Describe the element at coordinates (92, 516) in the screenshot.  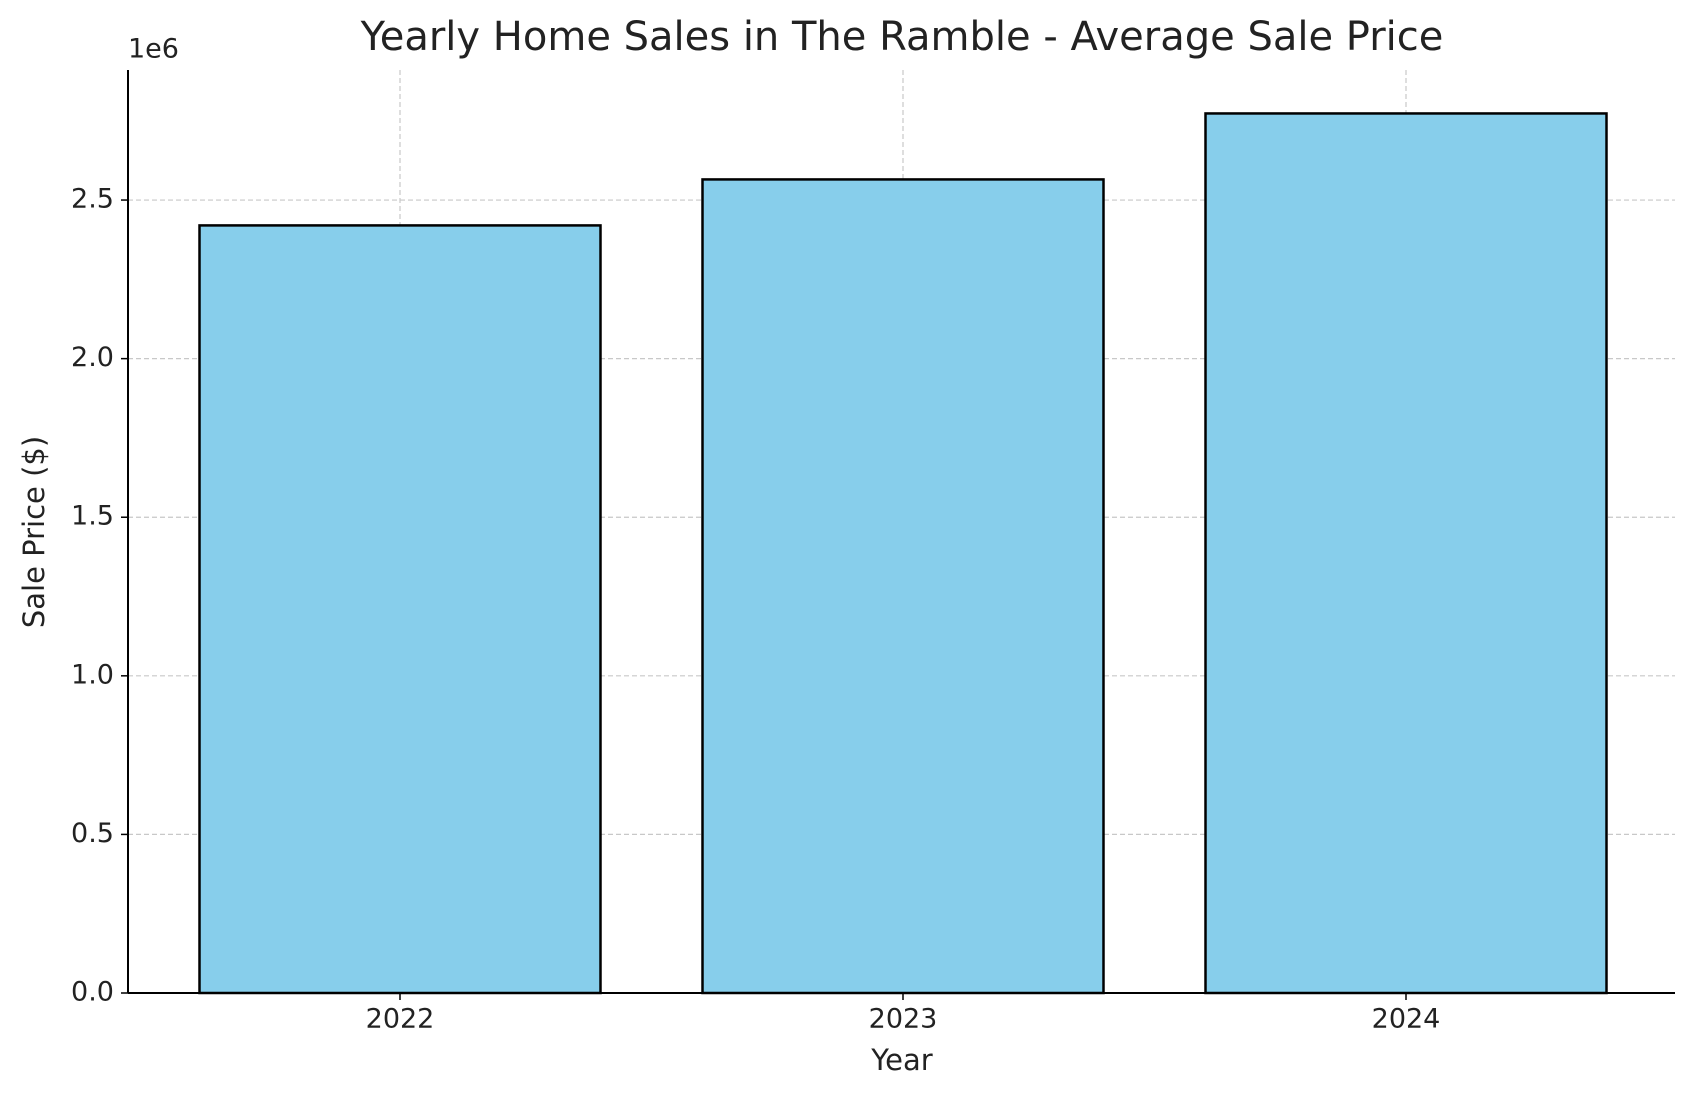
I see `y-tick-label: 1.5` at that location.